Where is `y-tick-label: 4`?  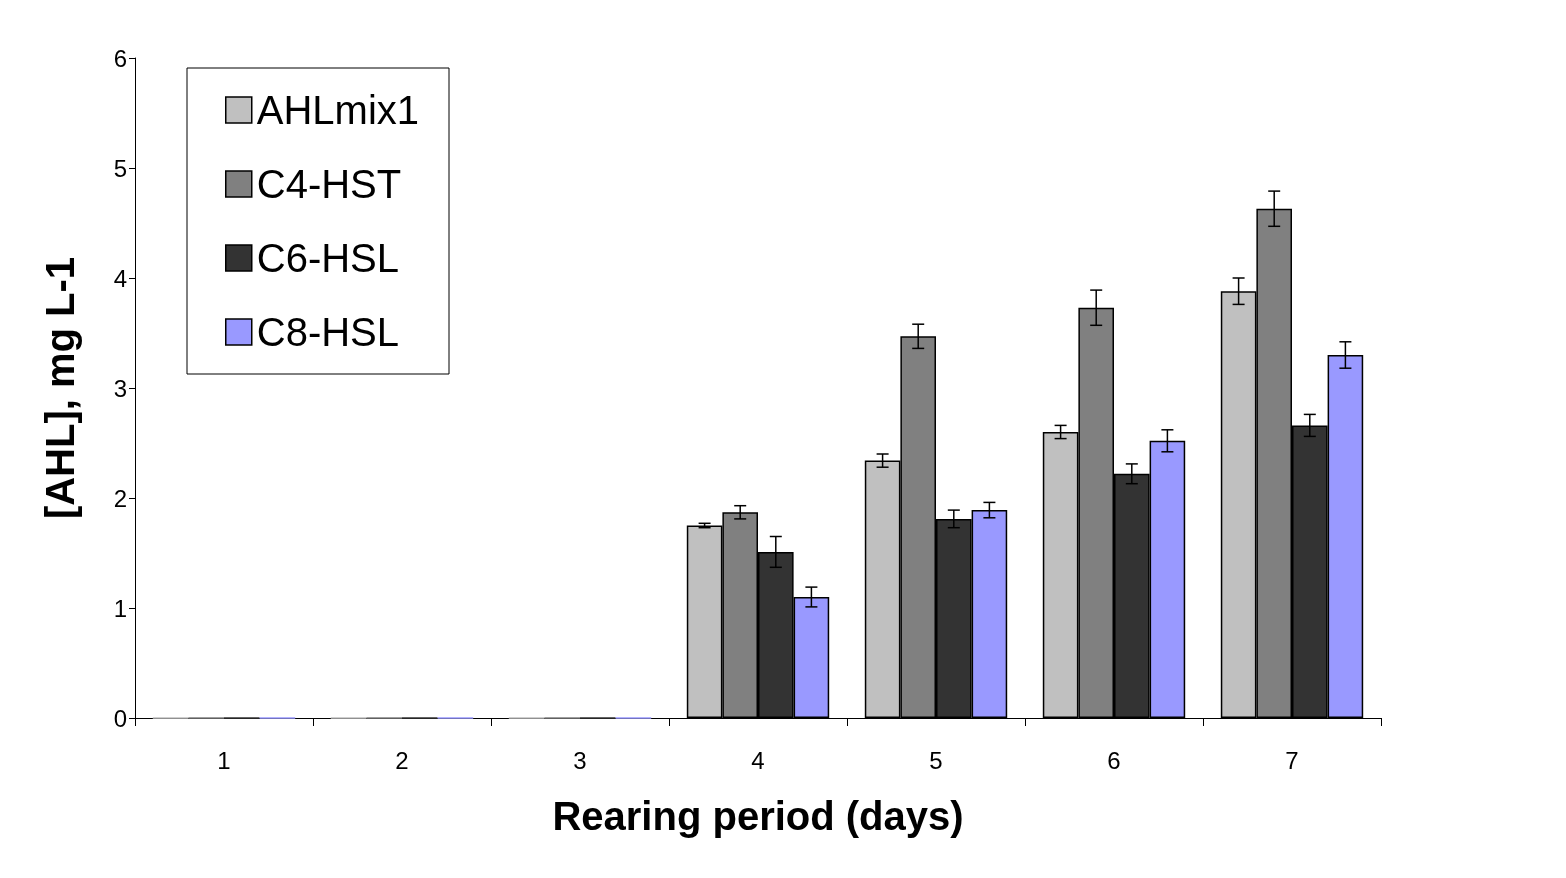
y-tick-label: 4 is located at coordinates (120, 278).